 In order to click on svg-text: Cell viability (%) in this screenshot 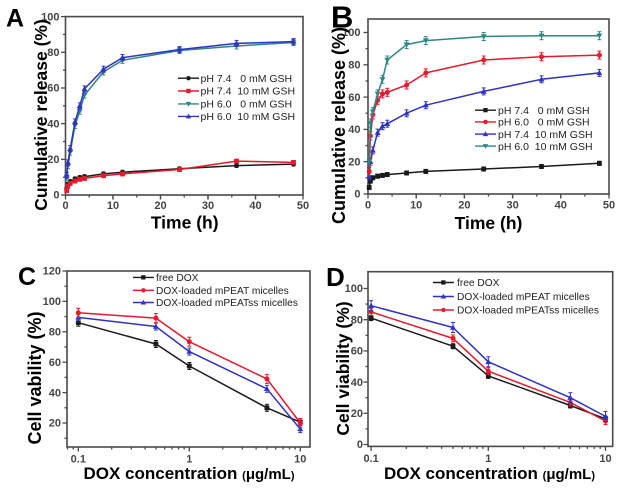, I will do `click(343, 368)`.